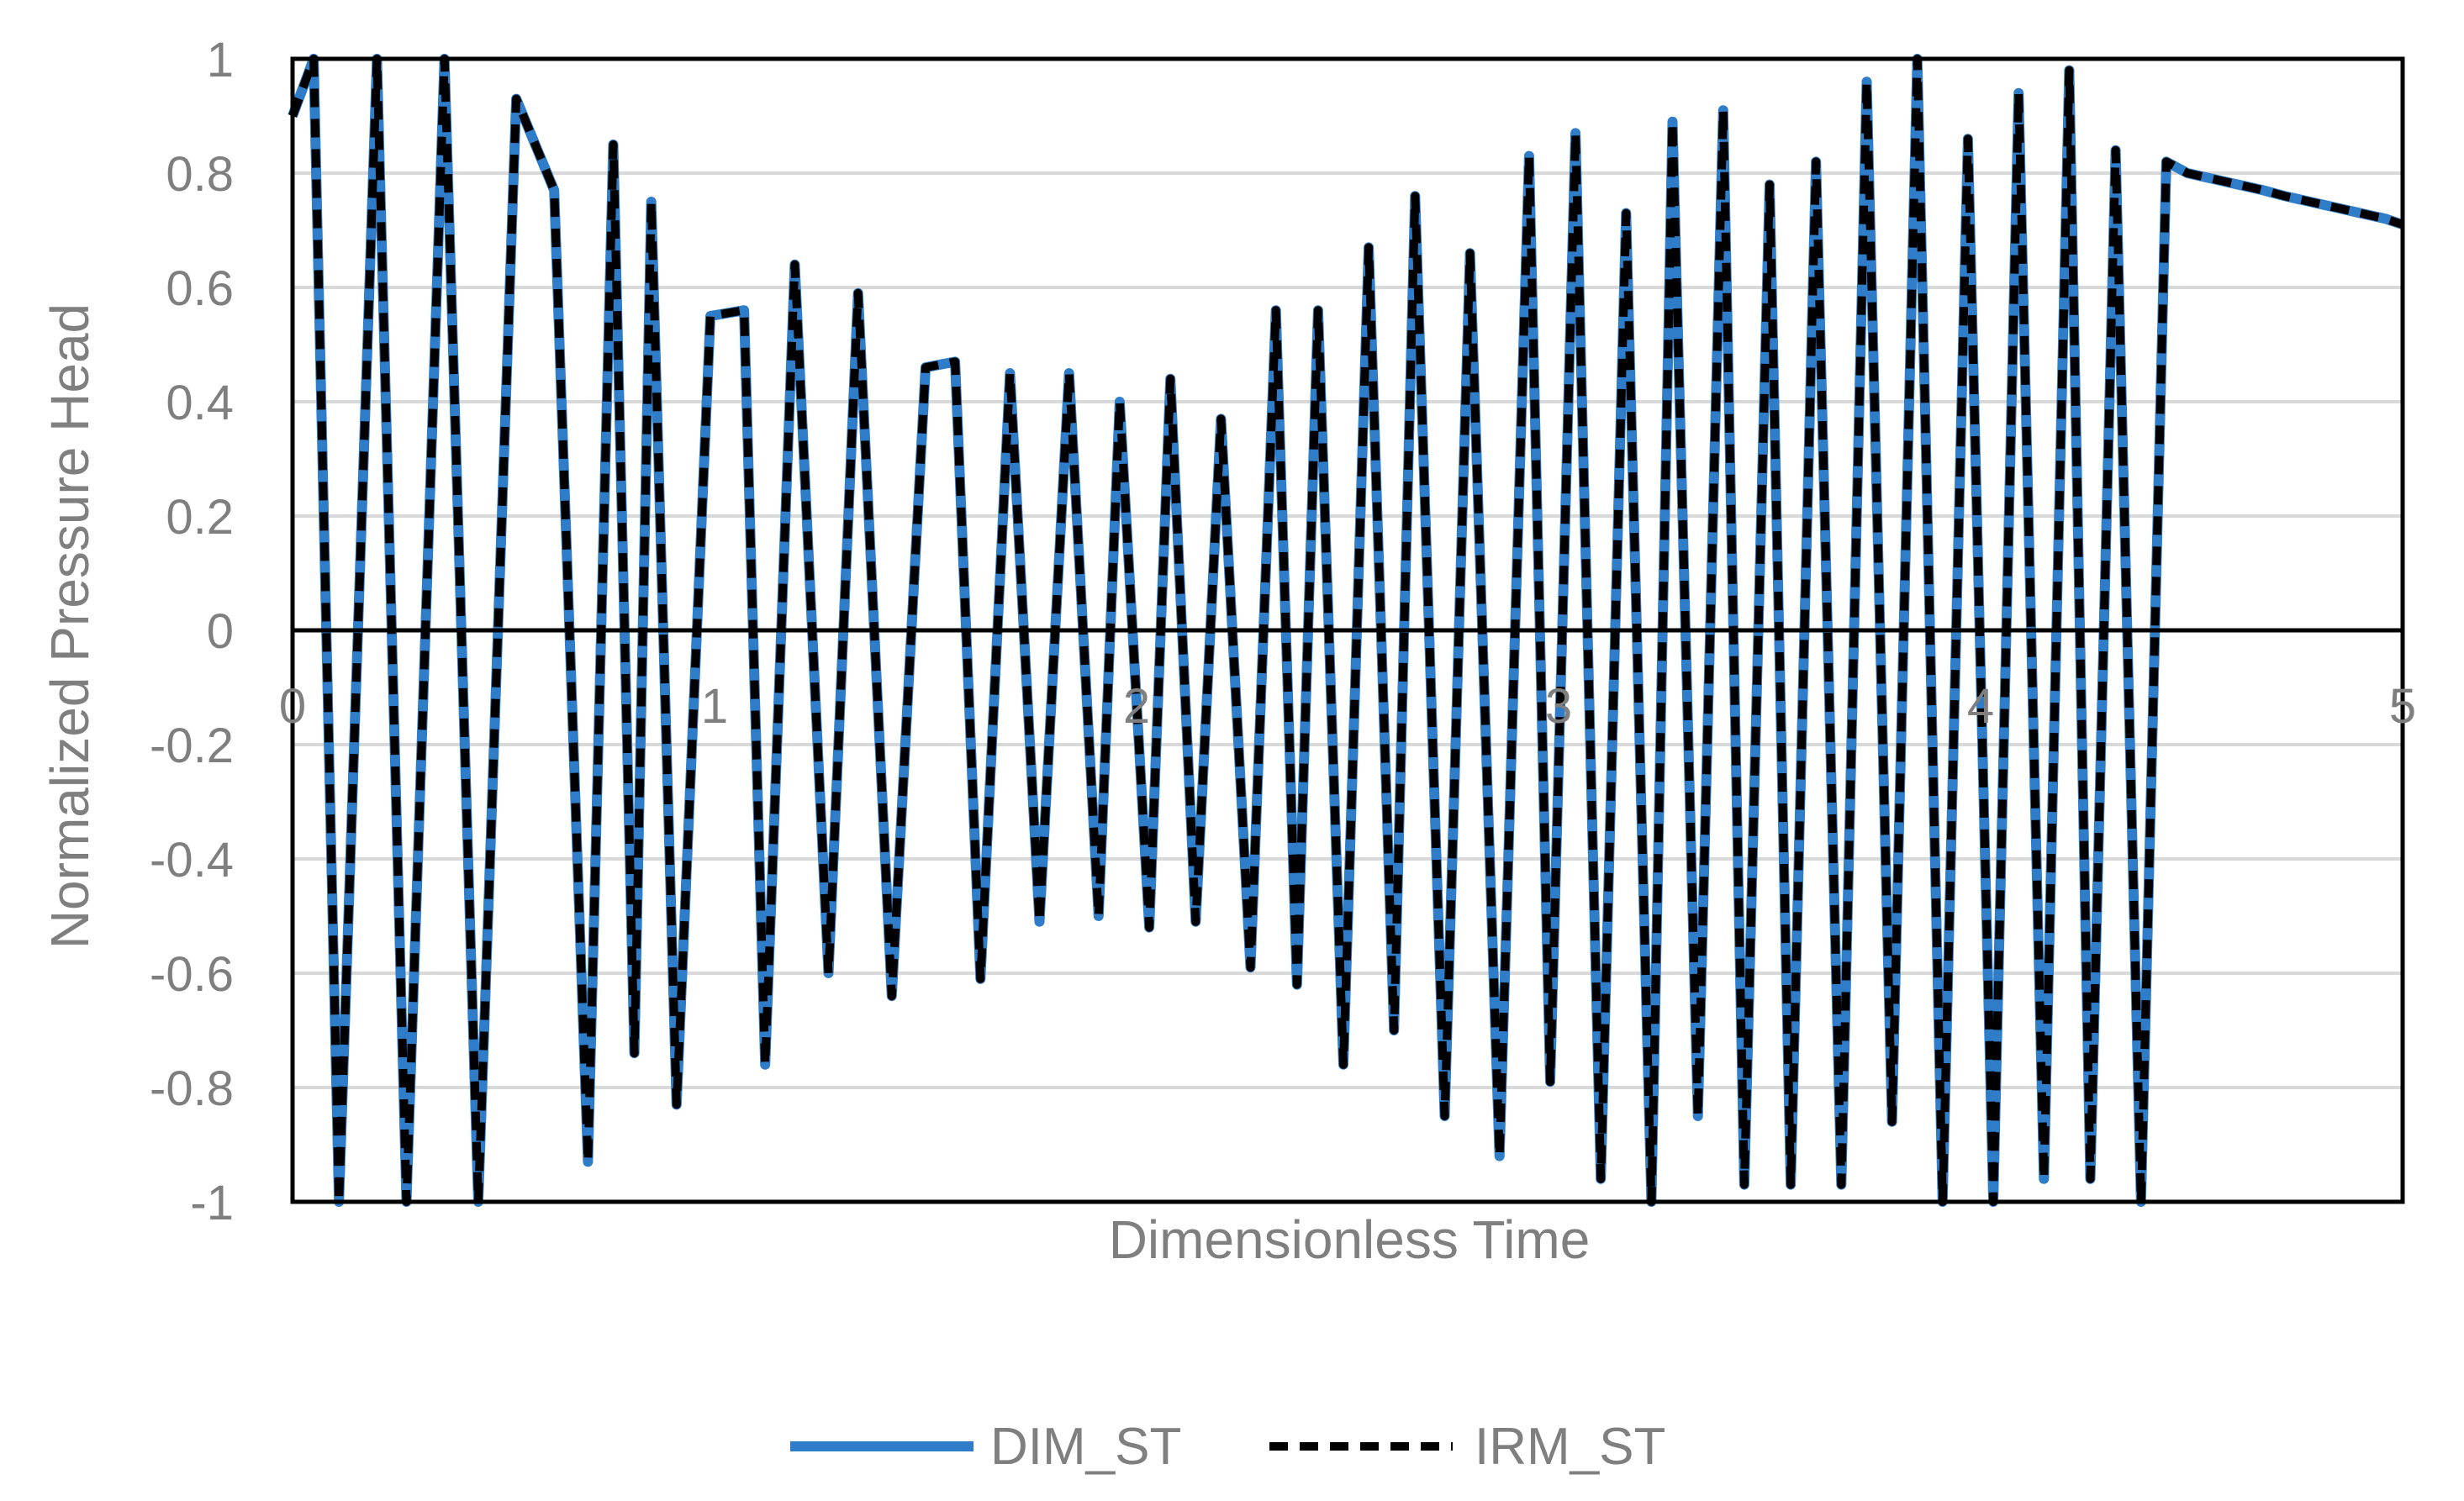 The width and height of the screenshot is (2464, 1501). I want to click on x-tick-label: 2, so click(1136, 706).